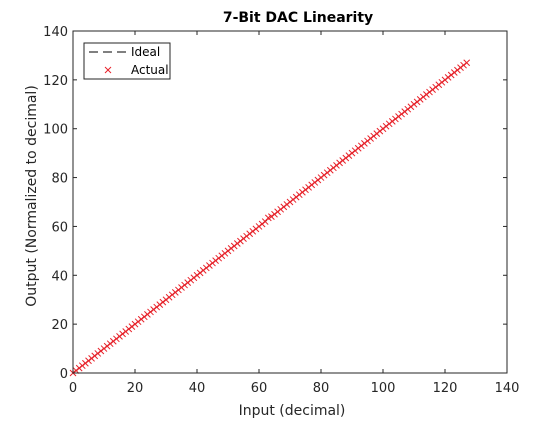  What do you see at coordinates (145, 52) in the screenshot?
I see `legend-ideal-label: Ideal` at bounding box center [145, 52].